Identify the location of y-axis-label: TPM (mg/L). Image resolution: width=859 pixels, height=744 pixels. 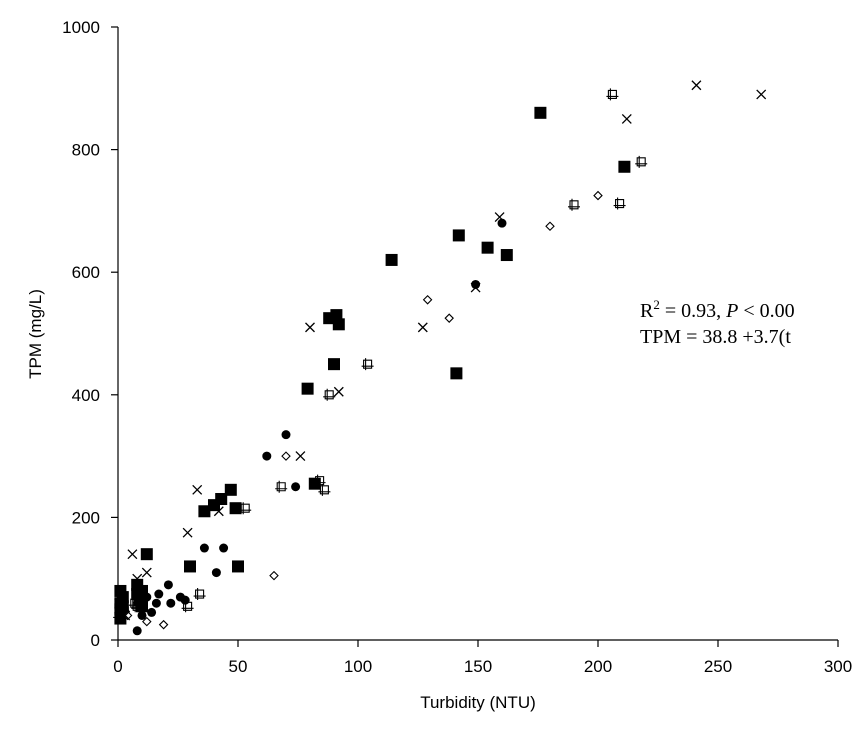
(35, 334).